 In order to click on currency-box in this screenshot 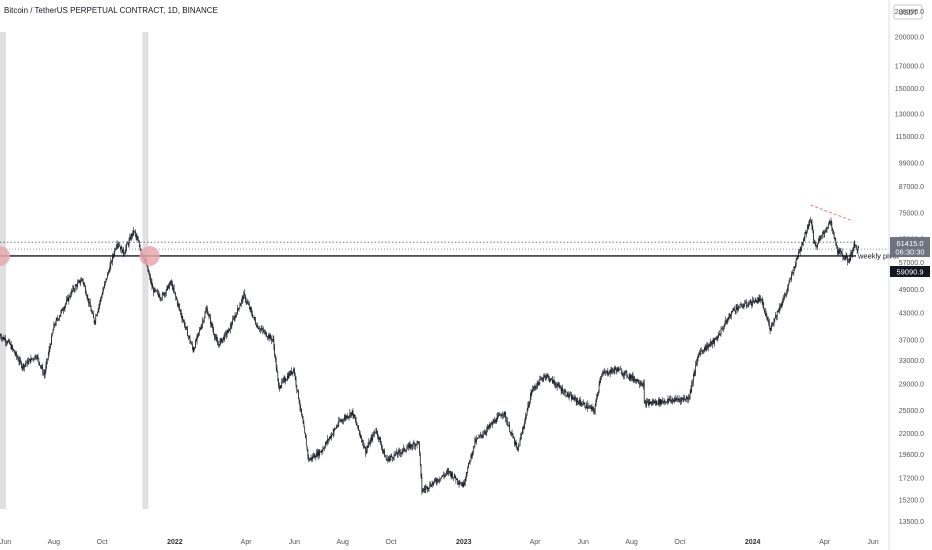, I will do `click(908, 12)`.